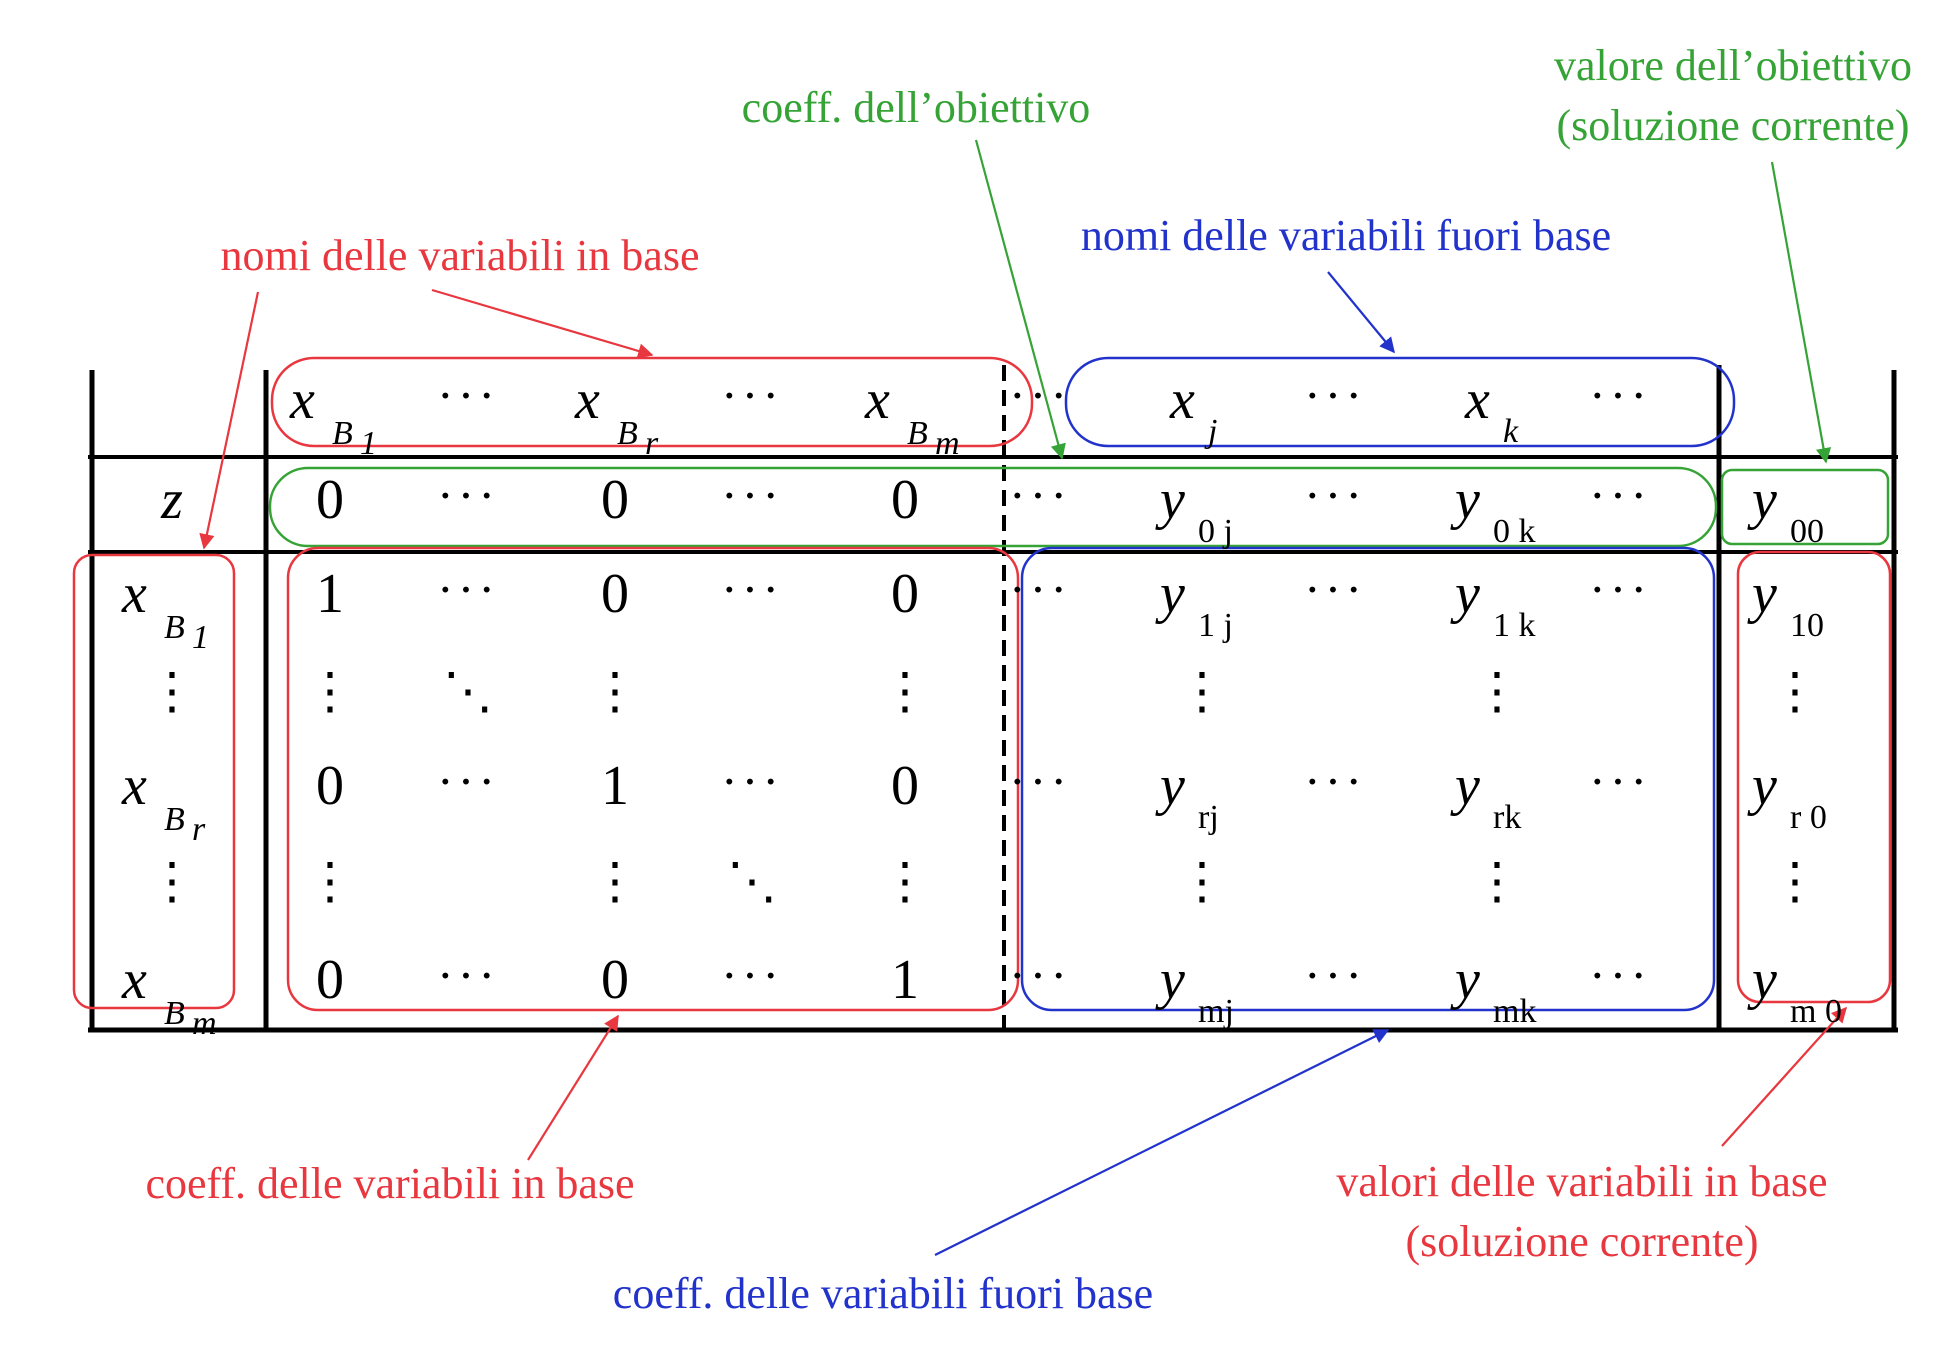 The image size is (1951, 1348). I want to click on nonbasic-names-box, so click(1400, 402).